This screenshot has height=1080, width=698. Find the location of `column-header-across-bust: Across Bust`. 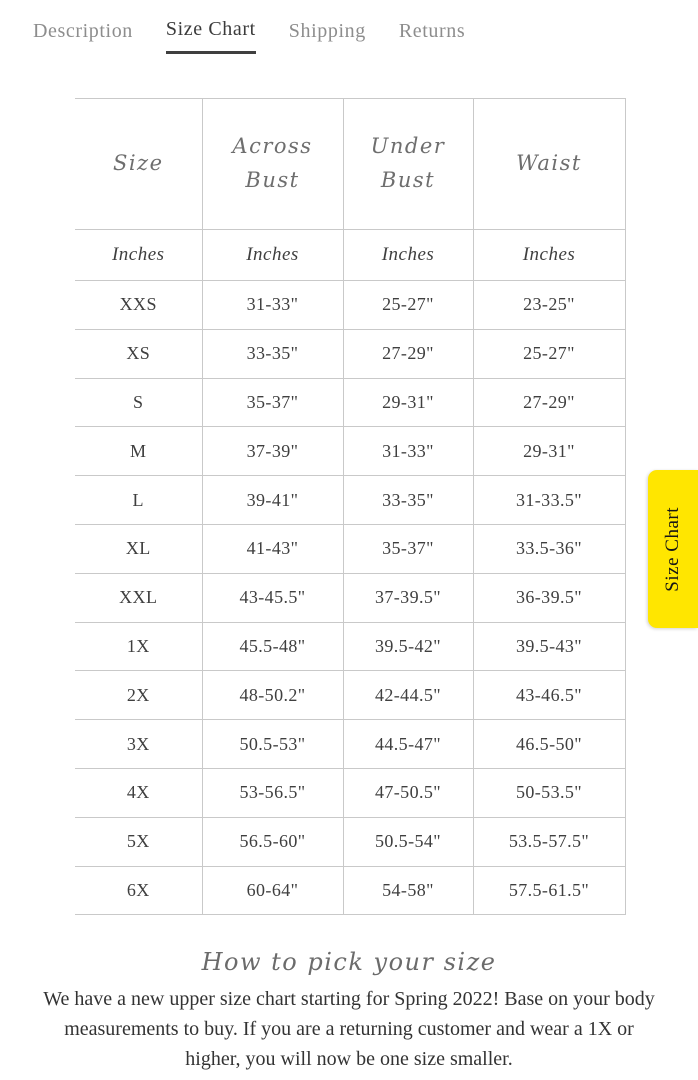

column-header-across-bust: Across Bust is located at coordinates (272, 164).